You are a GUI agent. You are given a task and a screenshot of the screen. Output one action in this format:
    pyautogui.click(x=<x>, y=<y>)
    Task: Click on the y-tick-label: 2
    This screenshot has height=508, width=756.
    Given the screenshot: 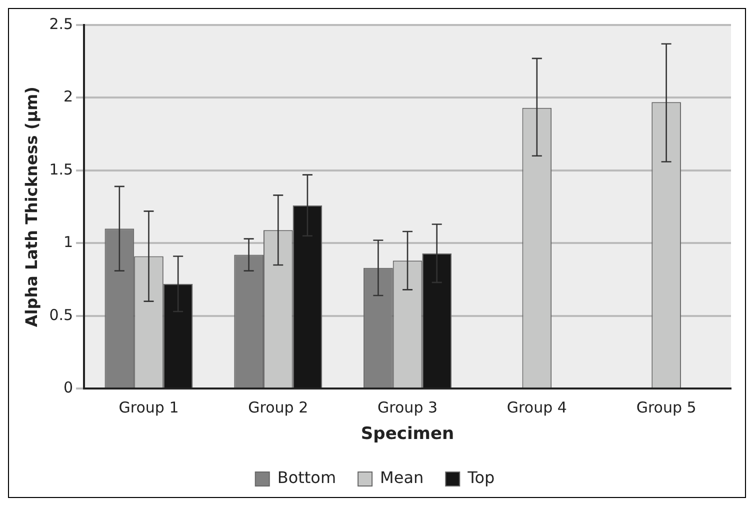 What is the action you would take?
    pyautogui.click(x=69, y=97)
    